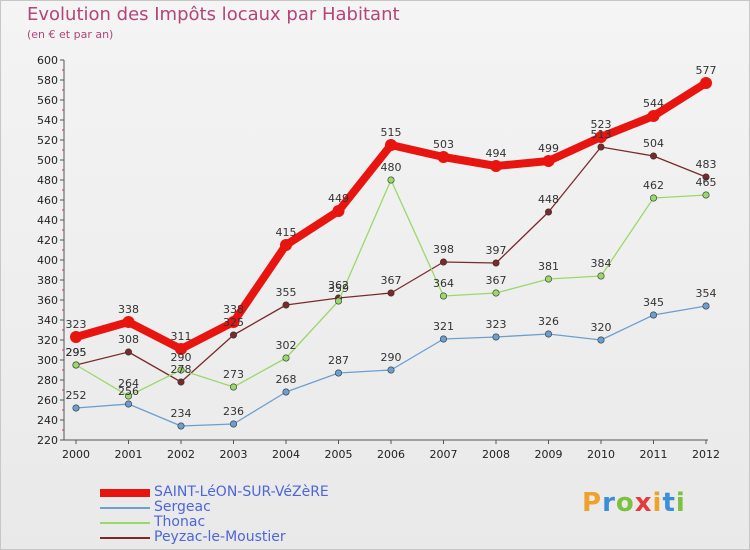 Image resolution: width=750 pixels, height=550 pixels. What do you see at coordinates (657, 503) in the screenshot?
I see `logo-letter: i` at bounding box center [657, 503].